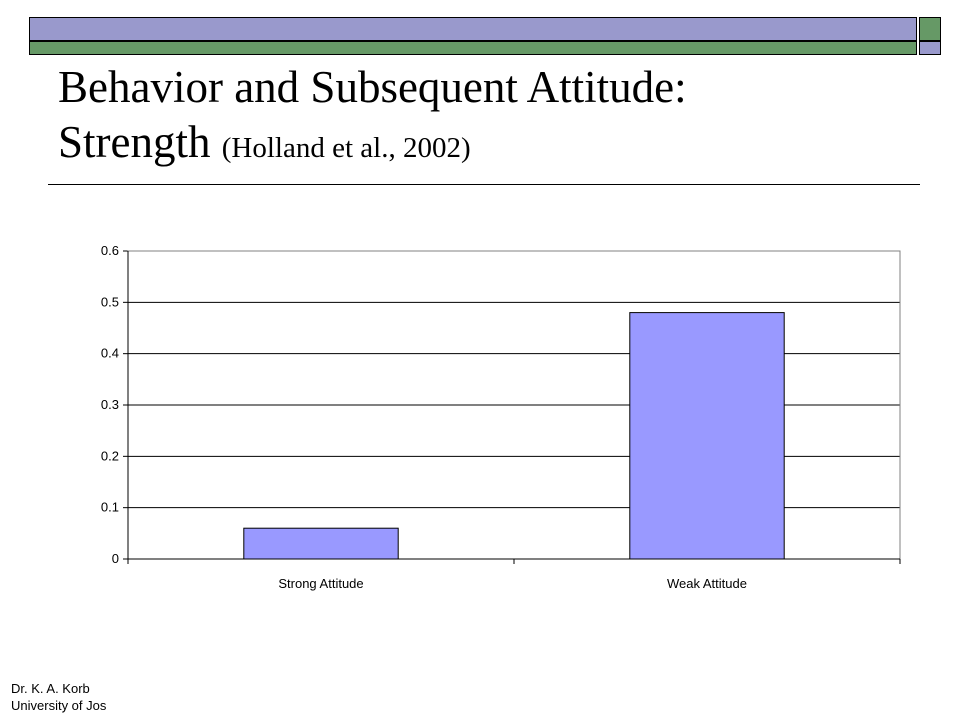  What do you see at coordinates (484, 184) in the screenshot?
I see `title-underline` at bounding box center [484, 184].